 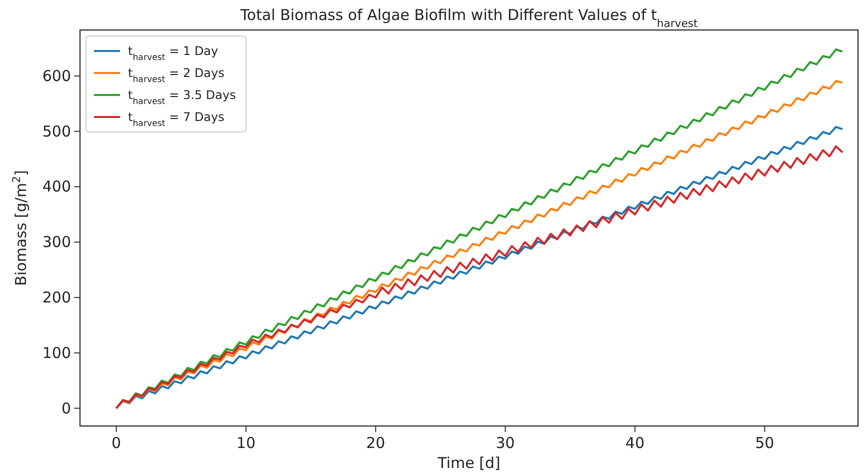 I want to click on y-tick-label: 600, so click(x=56, y=75).